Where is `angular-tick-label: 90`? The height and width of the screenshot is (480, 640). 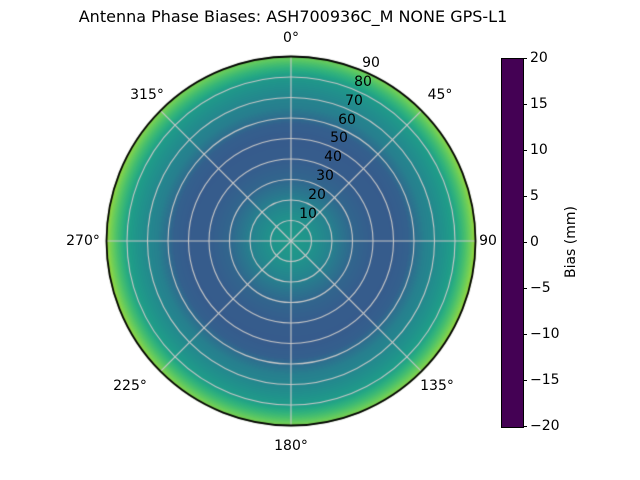
angular-tick-label: 90 is located at coordinates (488, 241).